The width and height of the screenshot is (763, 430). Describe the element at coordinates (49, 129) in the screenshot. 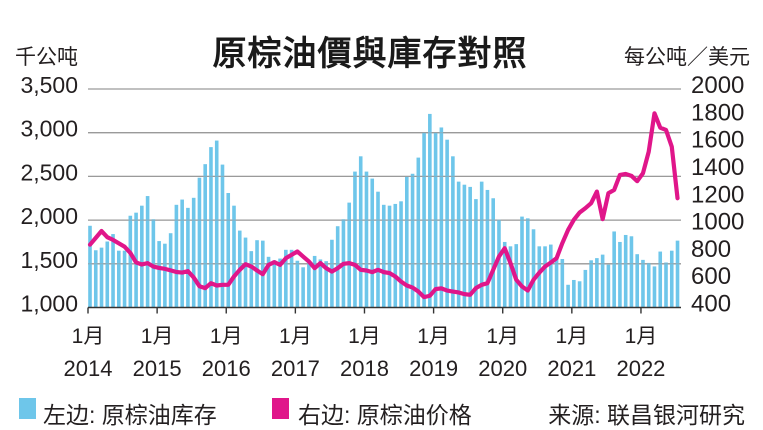

I see `y-left-tick-label: 3,000` at that location.